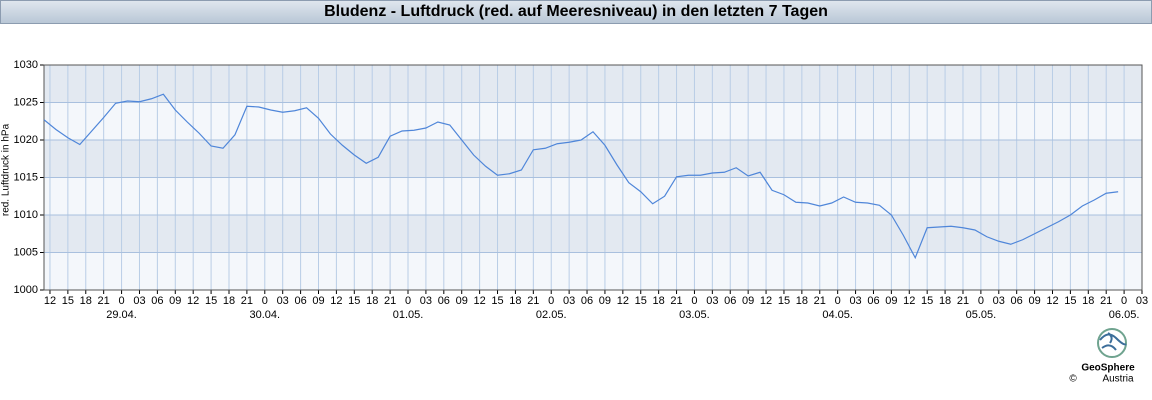 Image resolution: width=1152 pixels, height=400 pixels. What do you see at coordinates (26, 177) in the screenshot?
I see `y-tick-label: 1015` at bounding box center [26, 177].